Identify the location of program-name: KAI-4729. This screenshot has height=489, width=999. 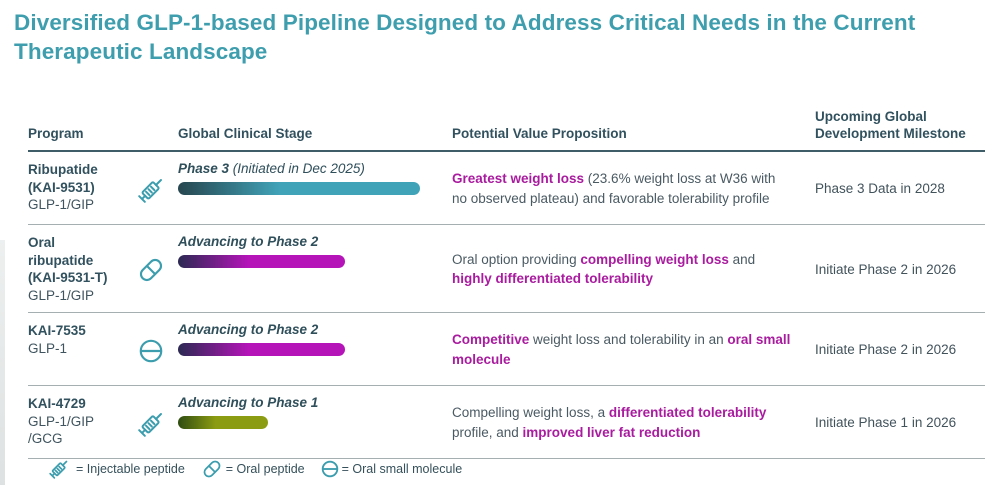
(57, 404).